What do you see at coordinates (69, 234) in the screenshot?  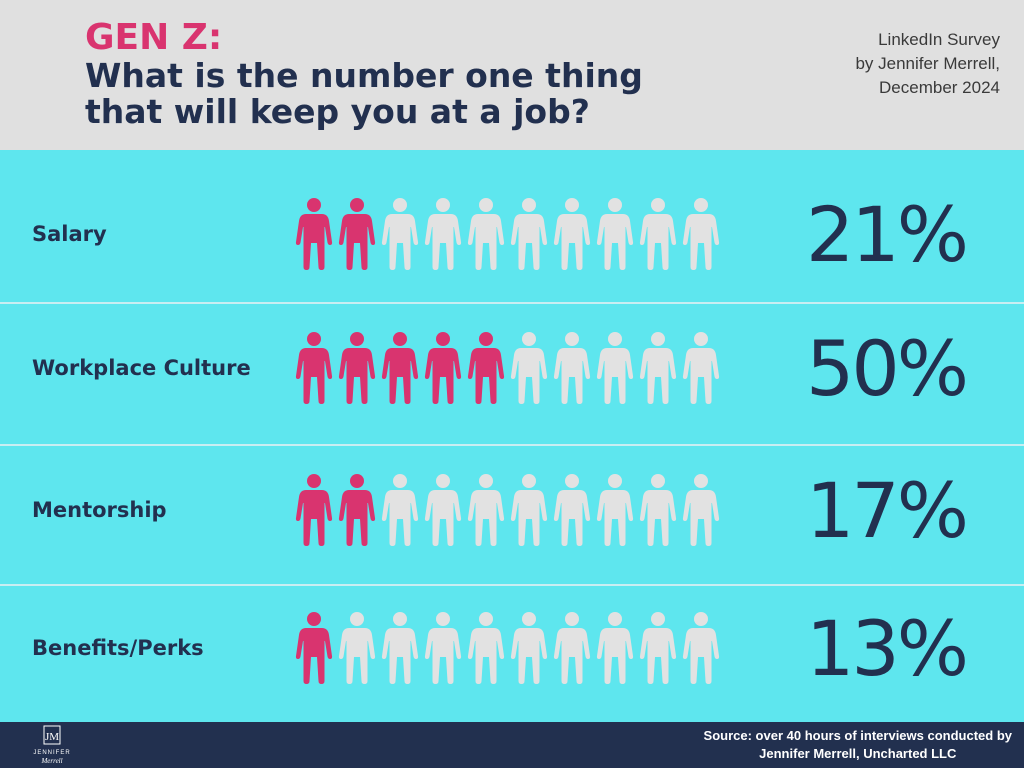 I see `category-label: Salary` at bounding box center [69, 234].